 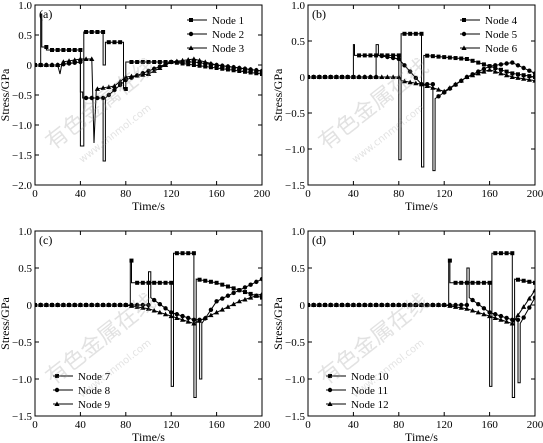 What do you see at coordinates (319, 14) in the screenshot?
I see `panel-label: (b)` at bounding box center [319, 14].